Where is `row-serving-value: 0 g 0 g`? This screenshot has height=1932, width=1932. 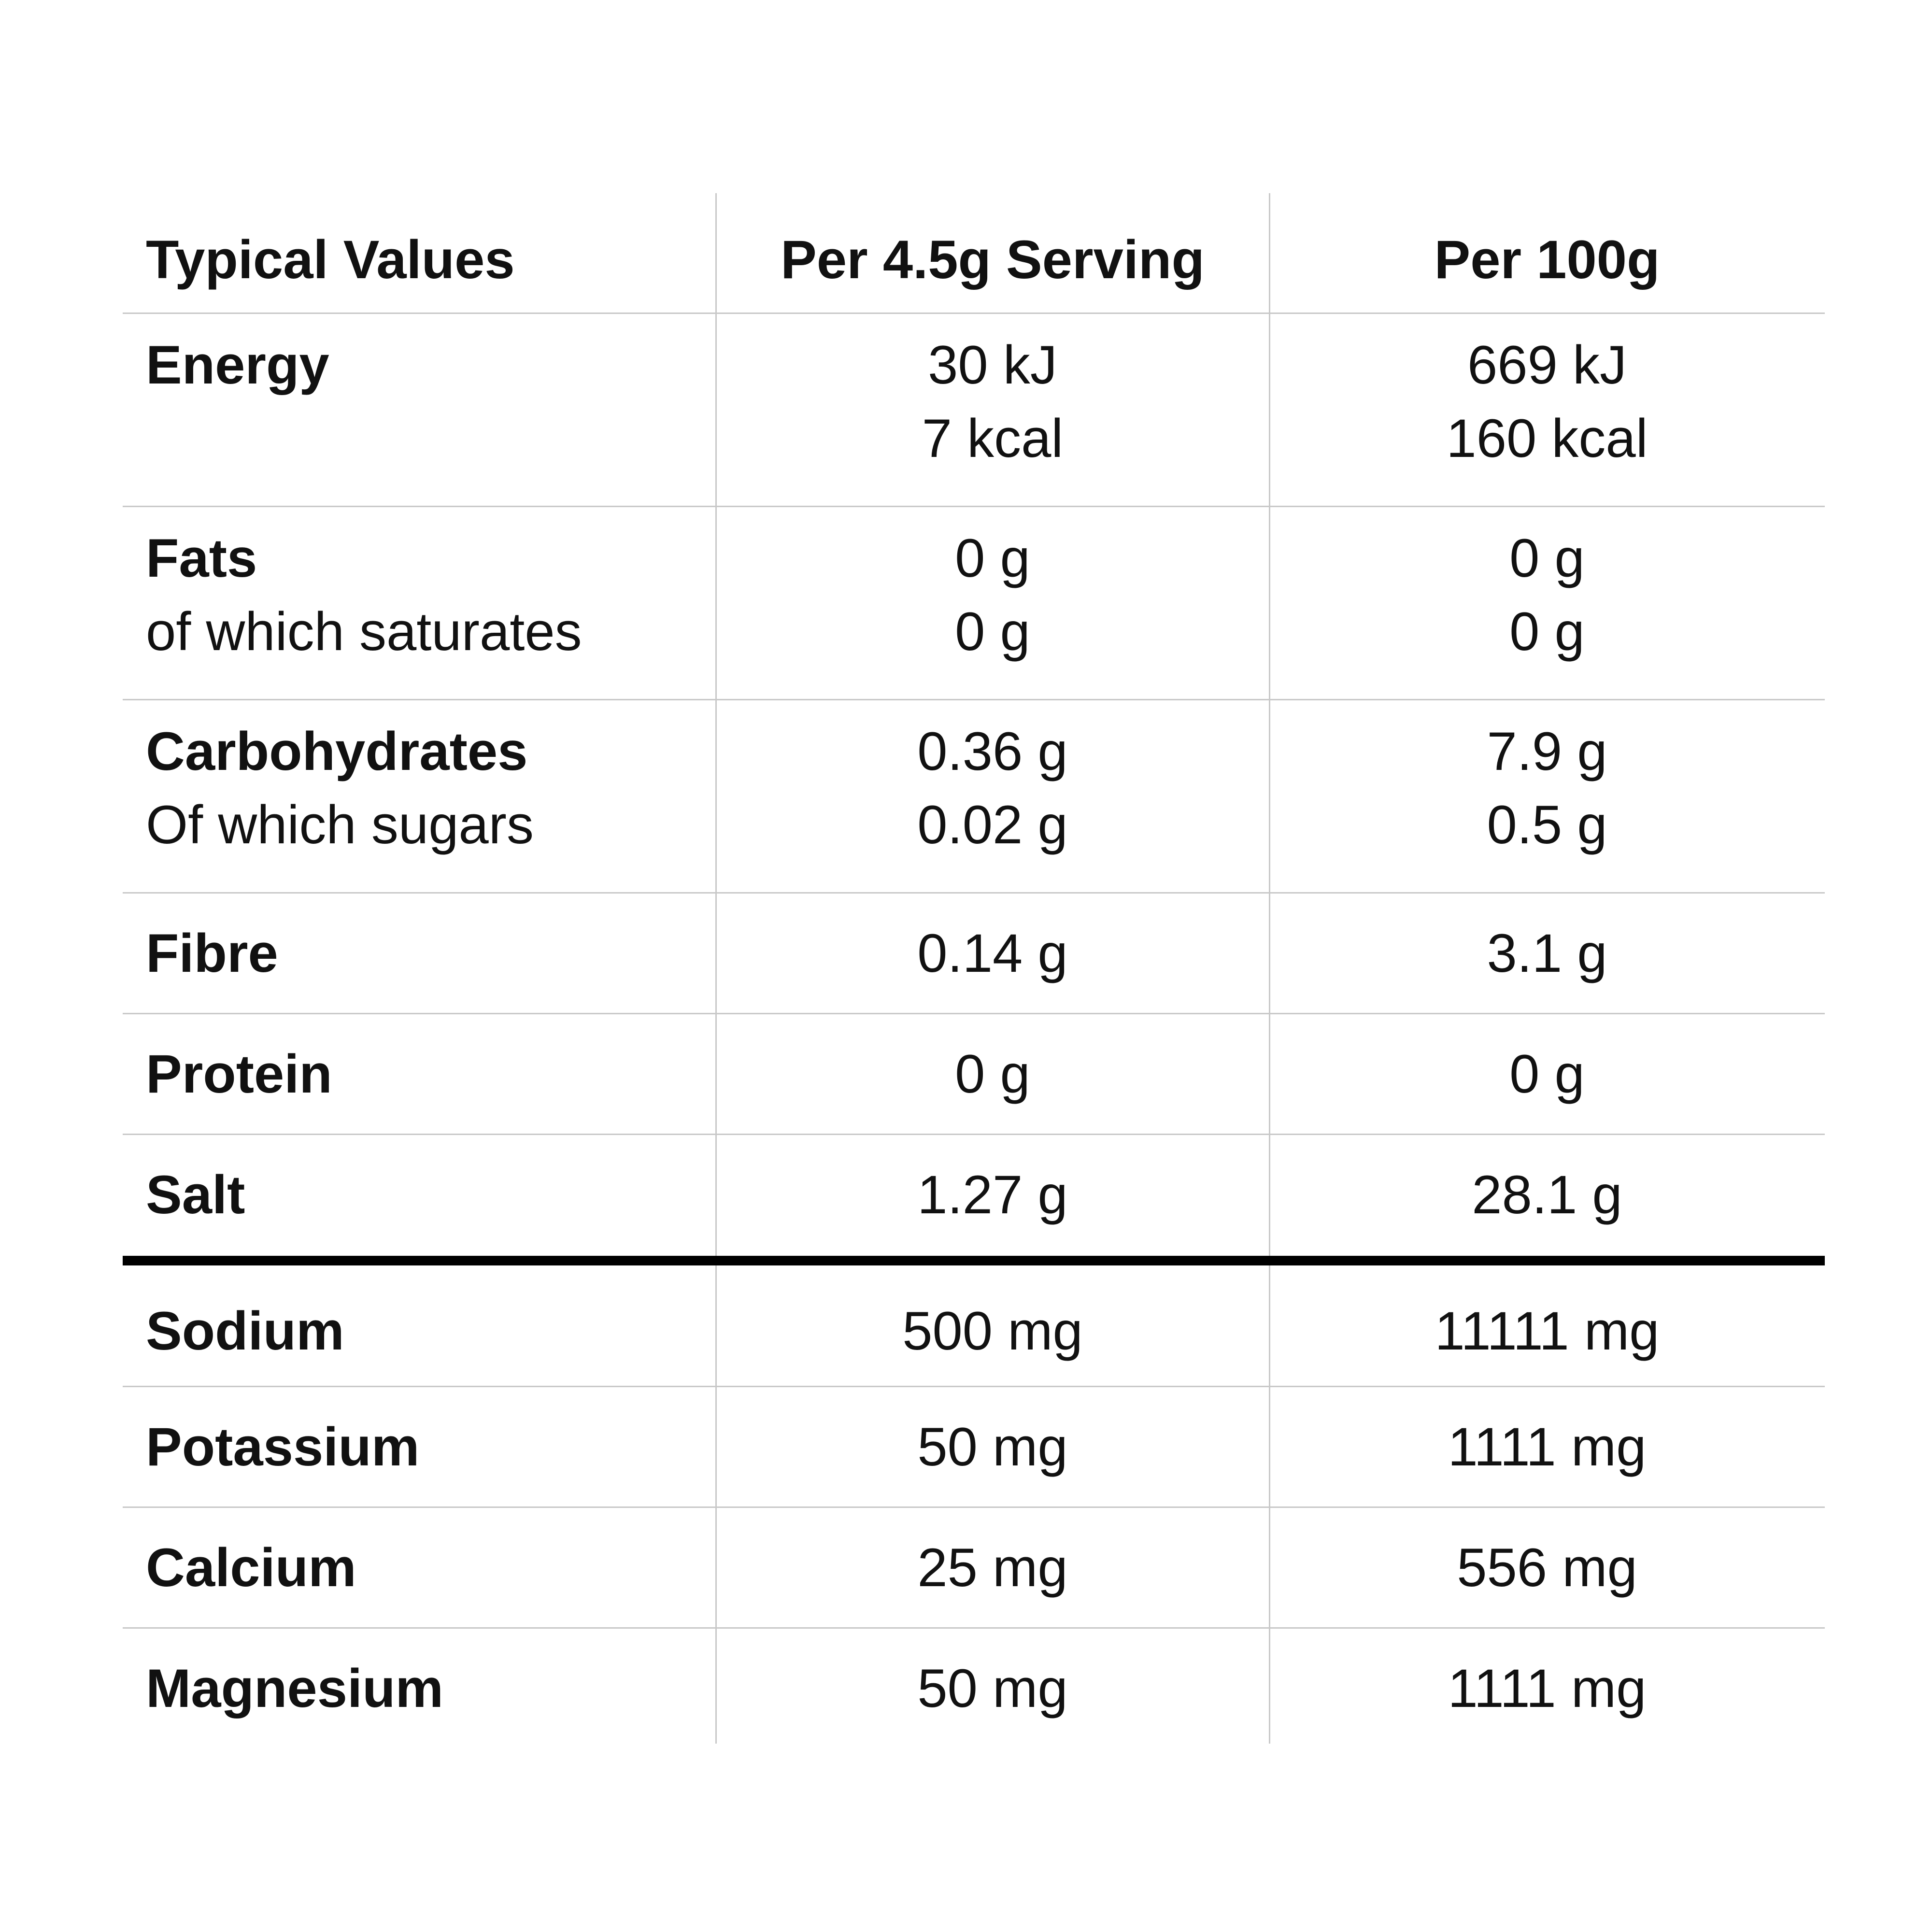 row-serving-value: 0 g 0 g is located at coordinates (992, 595).